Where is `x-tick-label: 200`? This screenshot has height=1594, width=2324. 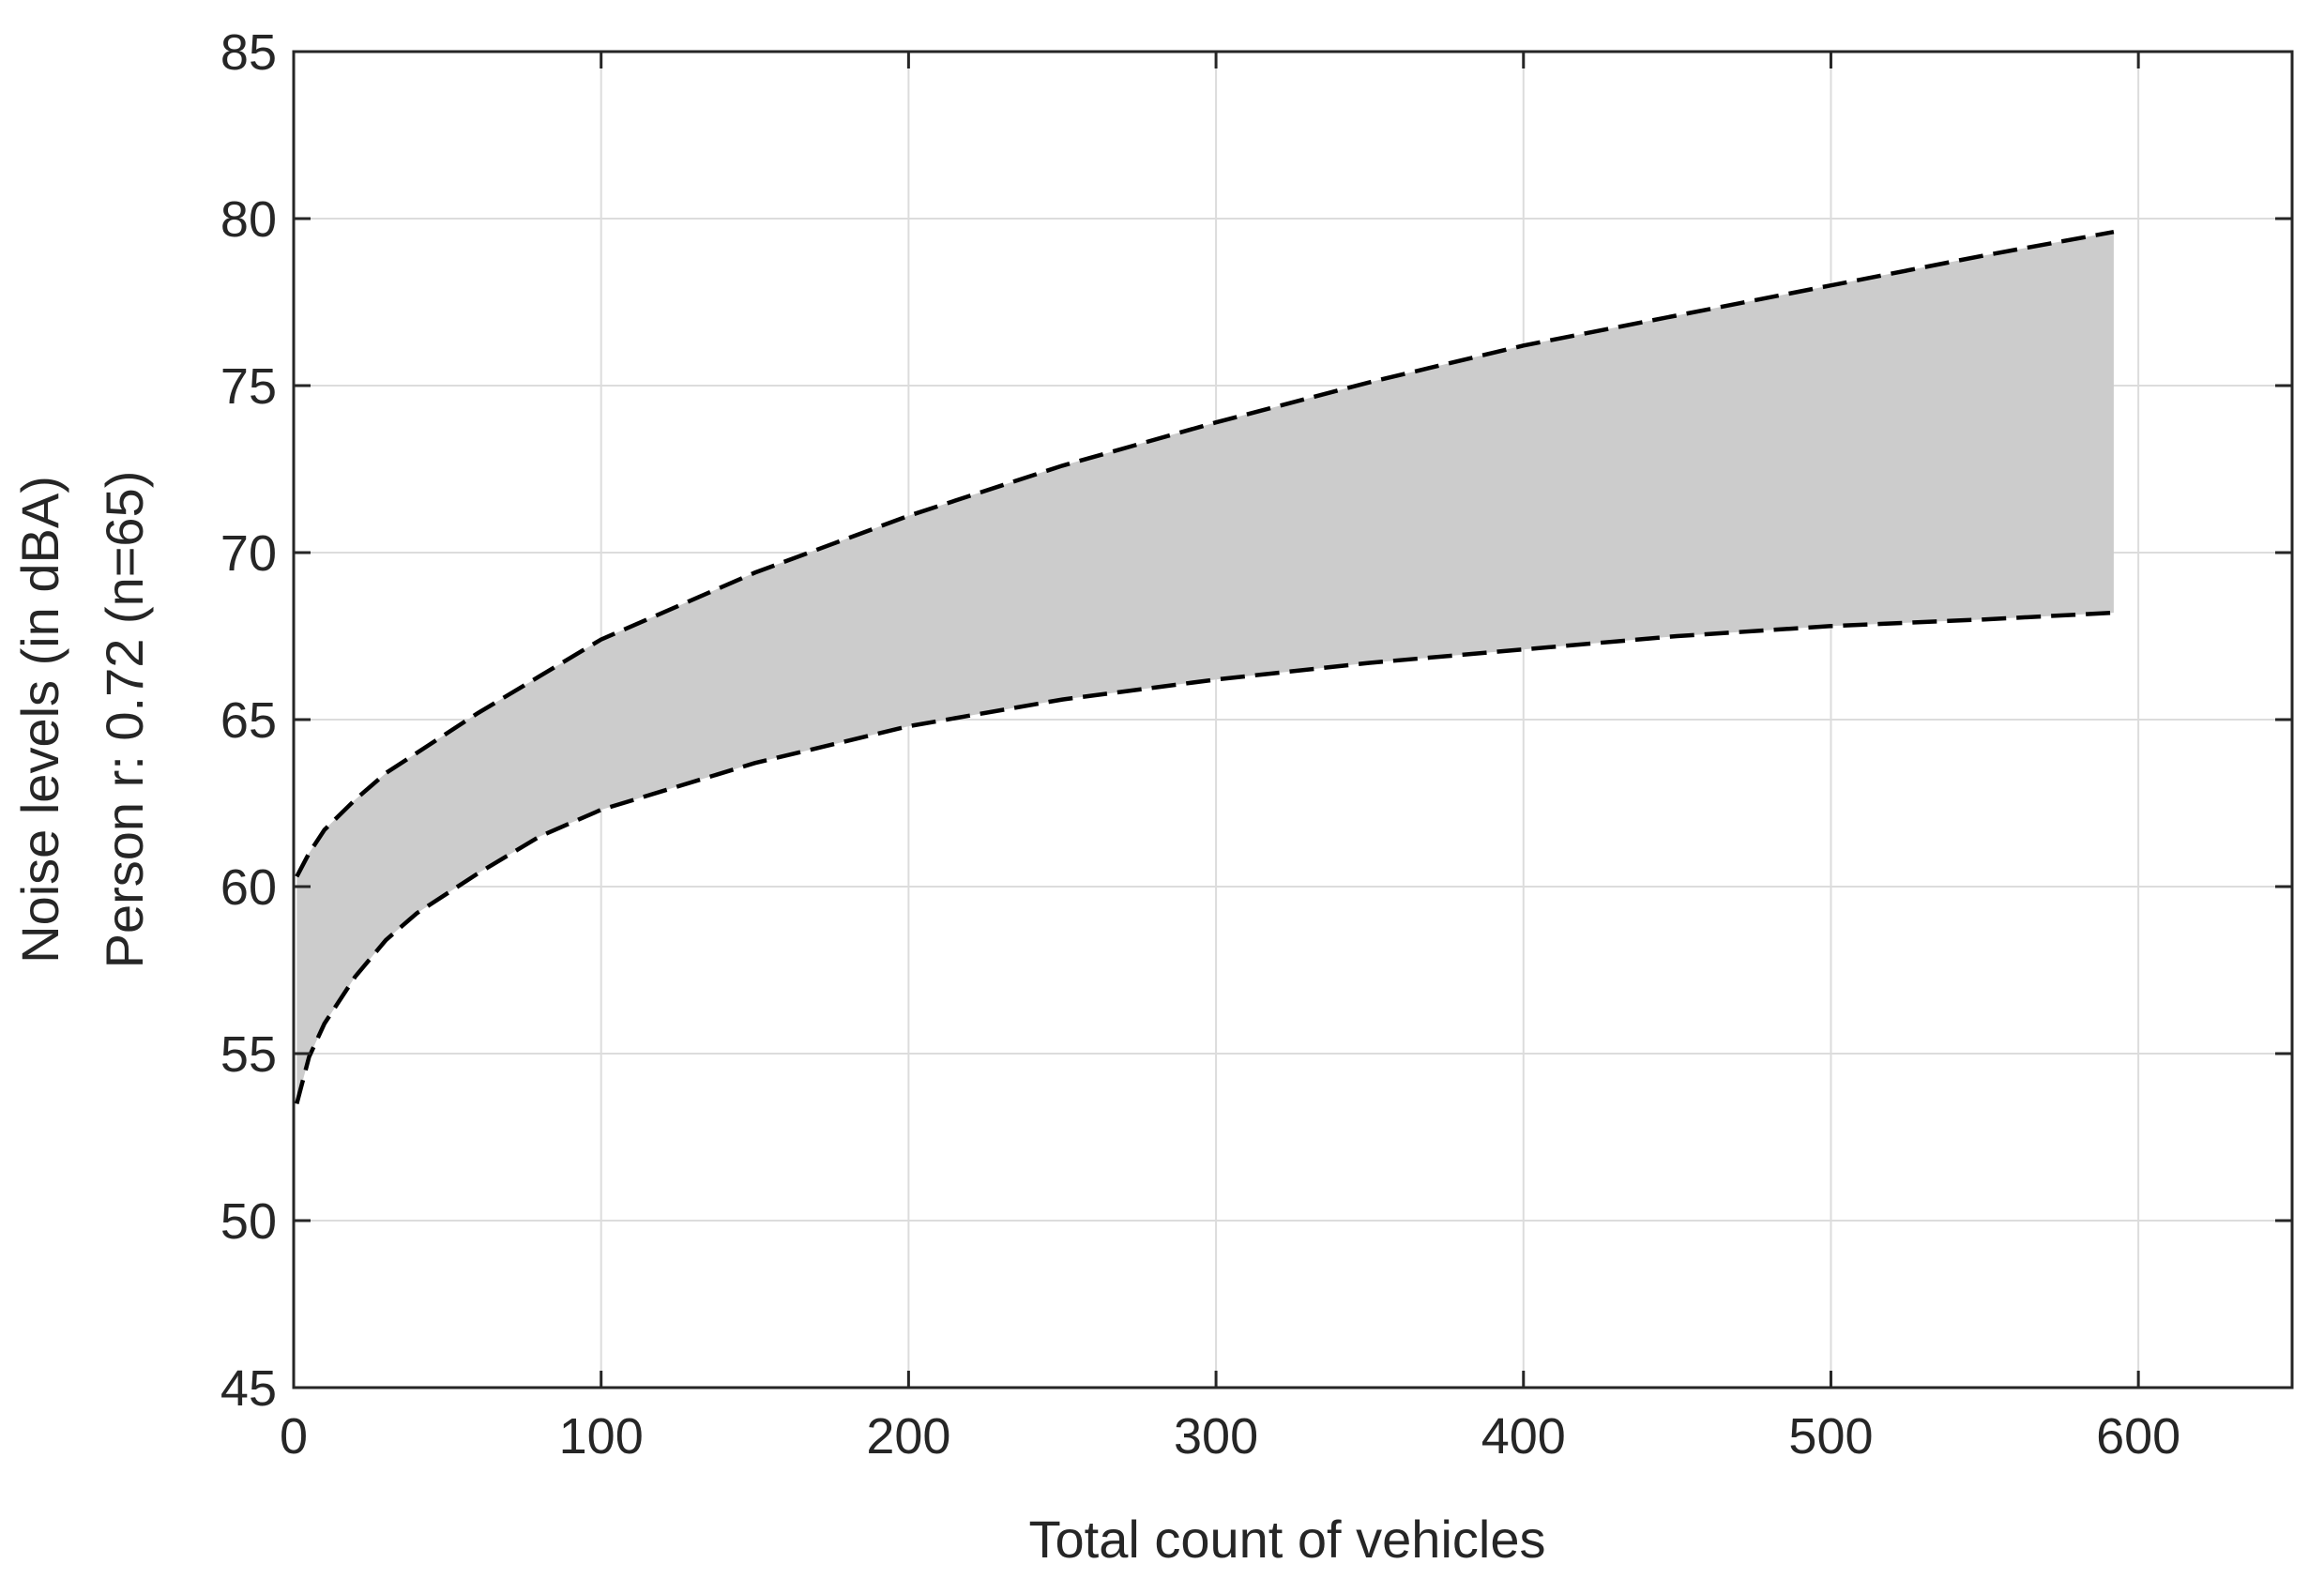 x-tick-label: 200 is located at coordinates (908, 1436).